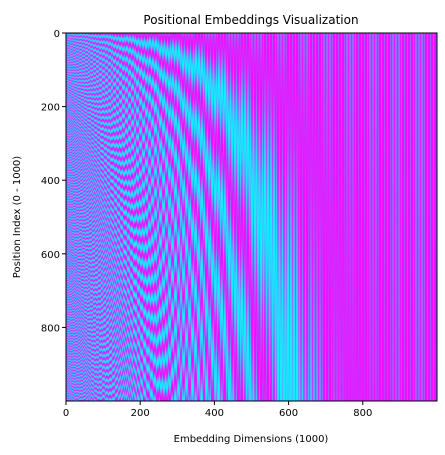  I want to click on y-tick-label: 200, so click(50, 108).